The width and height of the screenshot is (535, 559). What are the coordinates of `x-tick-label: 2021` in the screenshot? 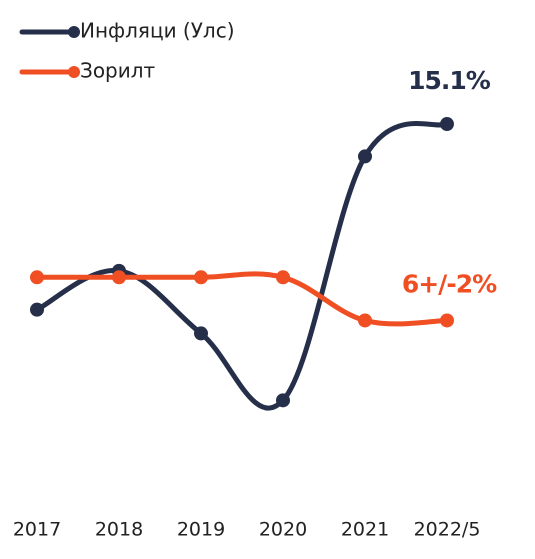 It's located at (365, 530).